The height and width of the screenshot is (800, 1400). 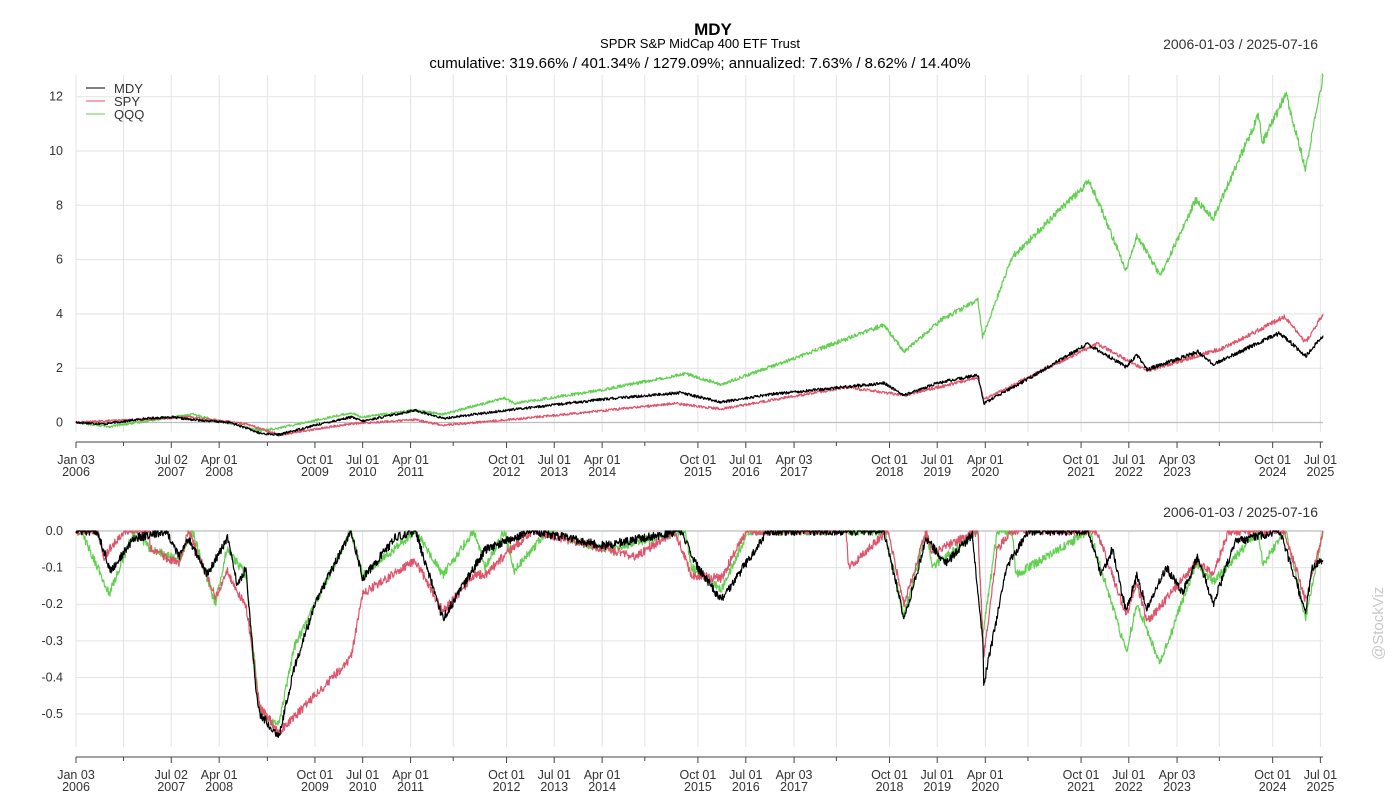 What do you see at coordinates (698, 787) in the screenshot?
I see `drawdown-xtick-year: 2015` at bounding box center [698, 787].